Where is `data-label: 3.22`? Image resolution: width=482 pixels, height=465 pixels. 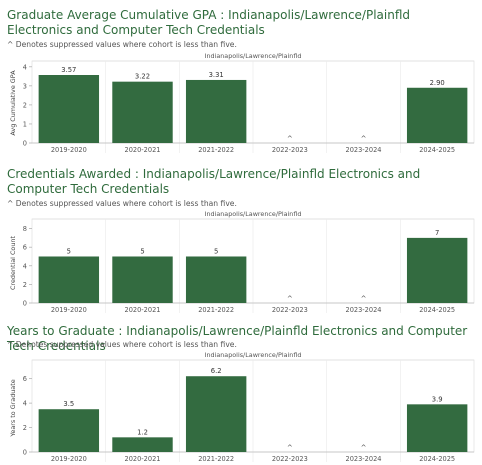 data-label: 3.22 is located at coordinates (142, 77).